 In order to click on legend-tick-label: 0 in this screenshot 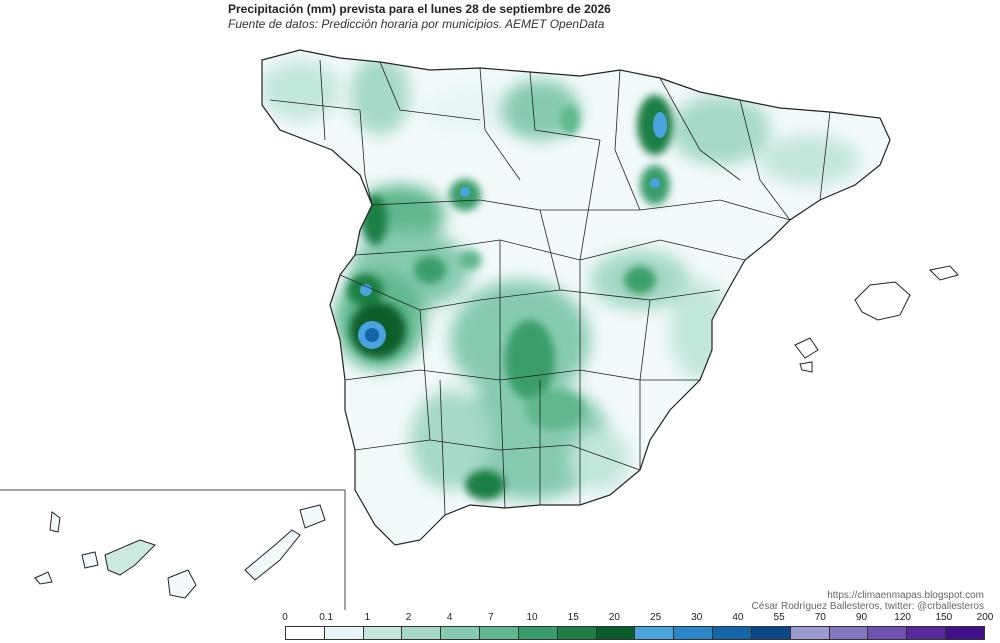, I will do `click(285, 617)`.